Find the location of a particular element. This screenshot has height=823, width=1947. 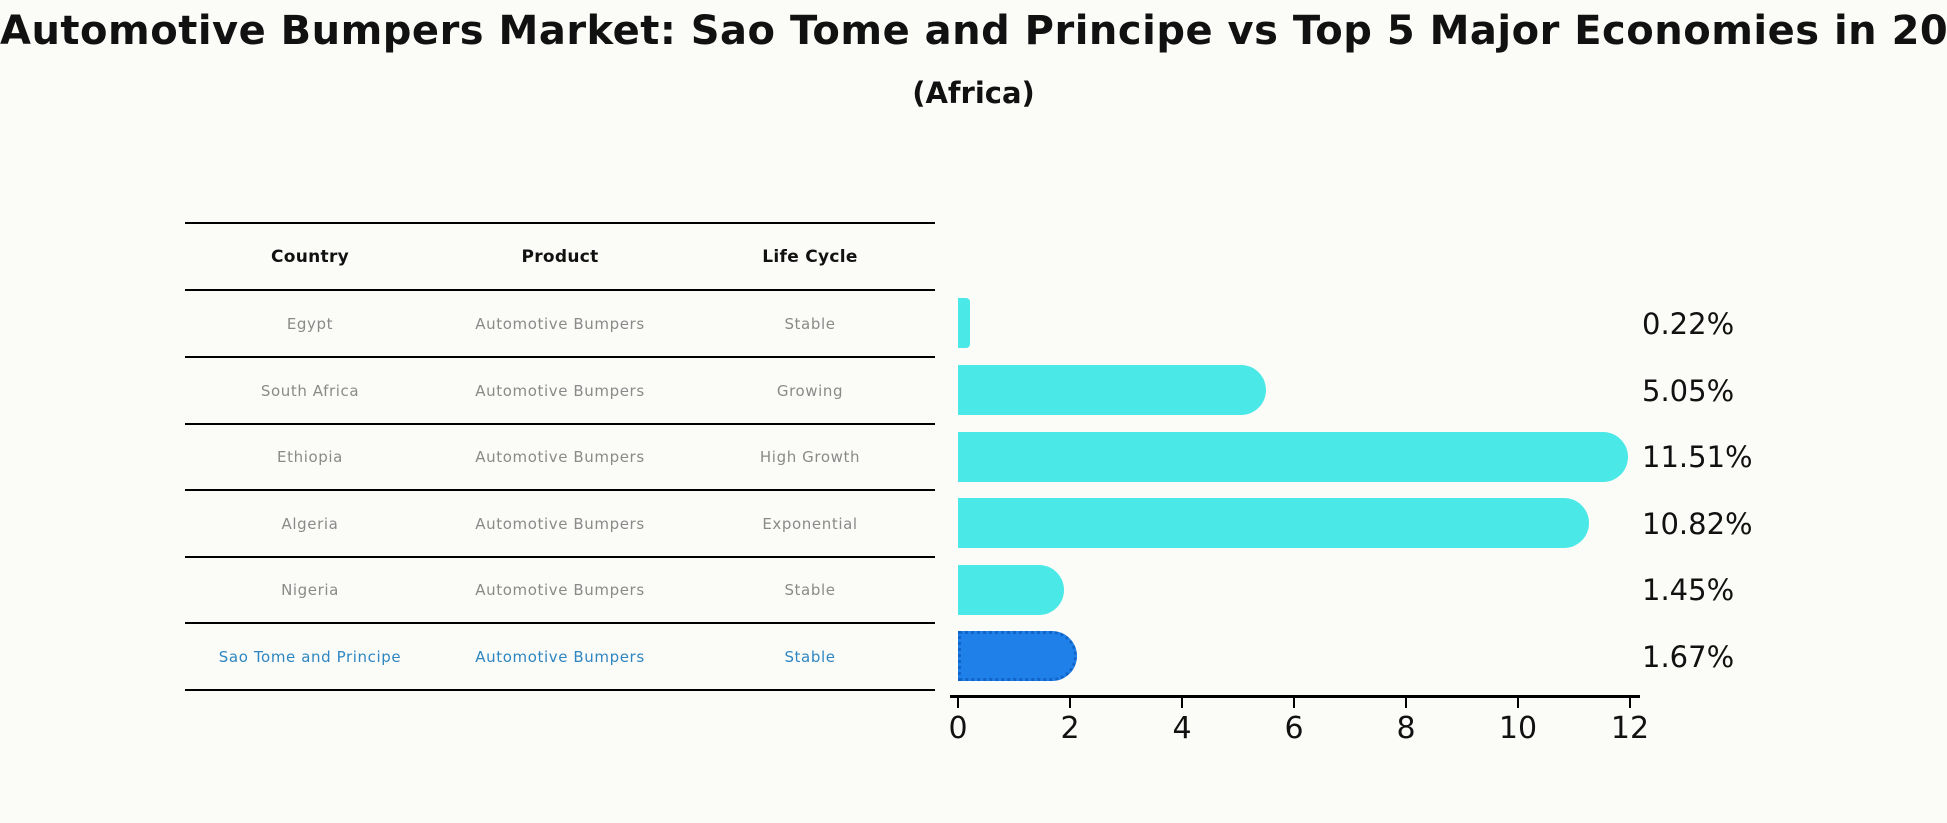

bar-value-label: 1.67% is located at coordinates (1688, 657).